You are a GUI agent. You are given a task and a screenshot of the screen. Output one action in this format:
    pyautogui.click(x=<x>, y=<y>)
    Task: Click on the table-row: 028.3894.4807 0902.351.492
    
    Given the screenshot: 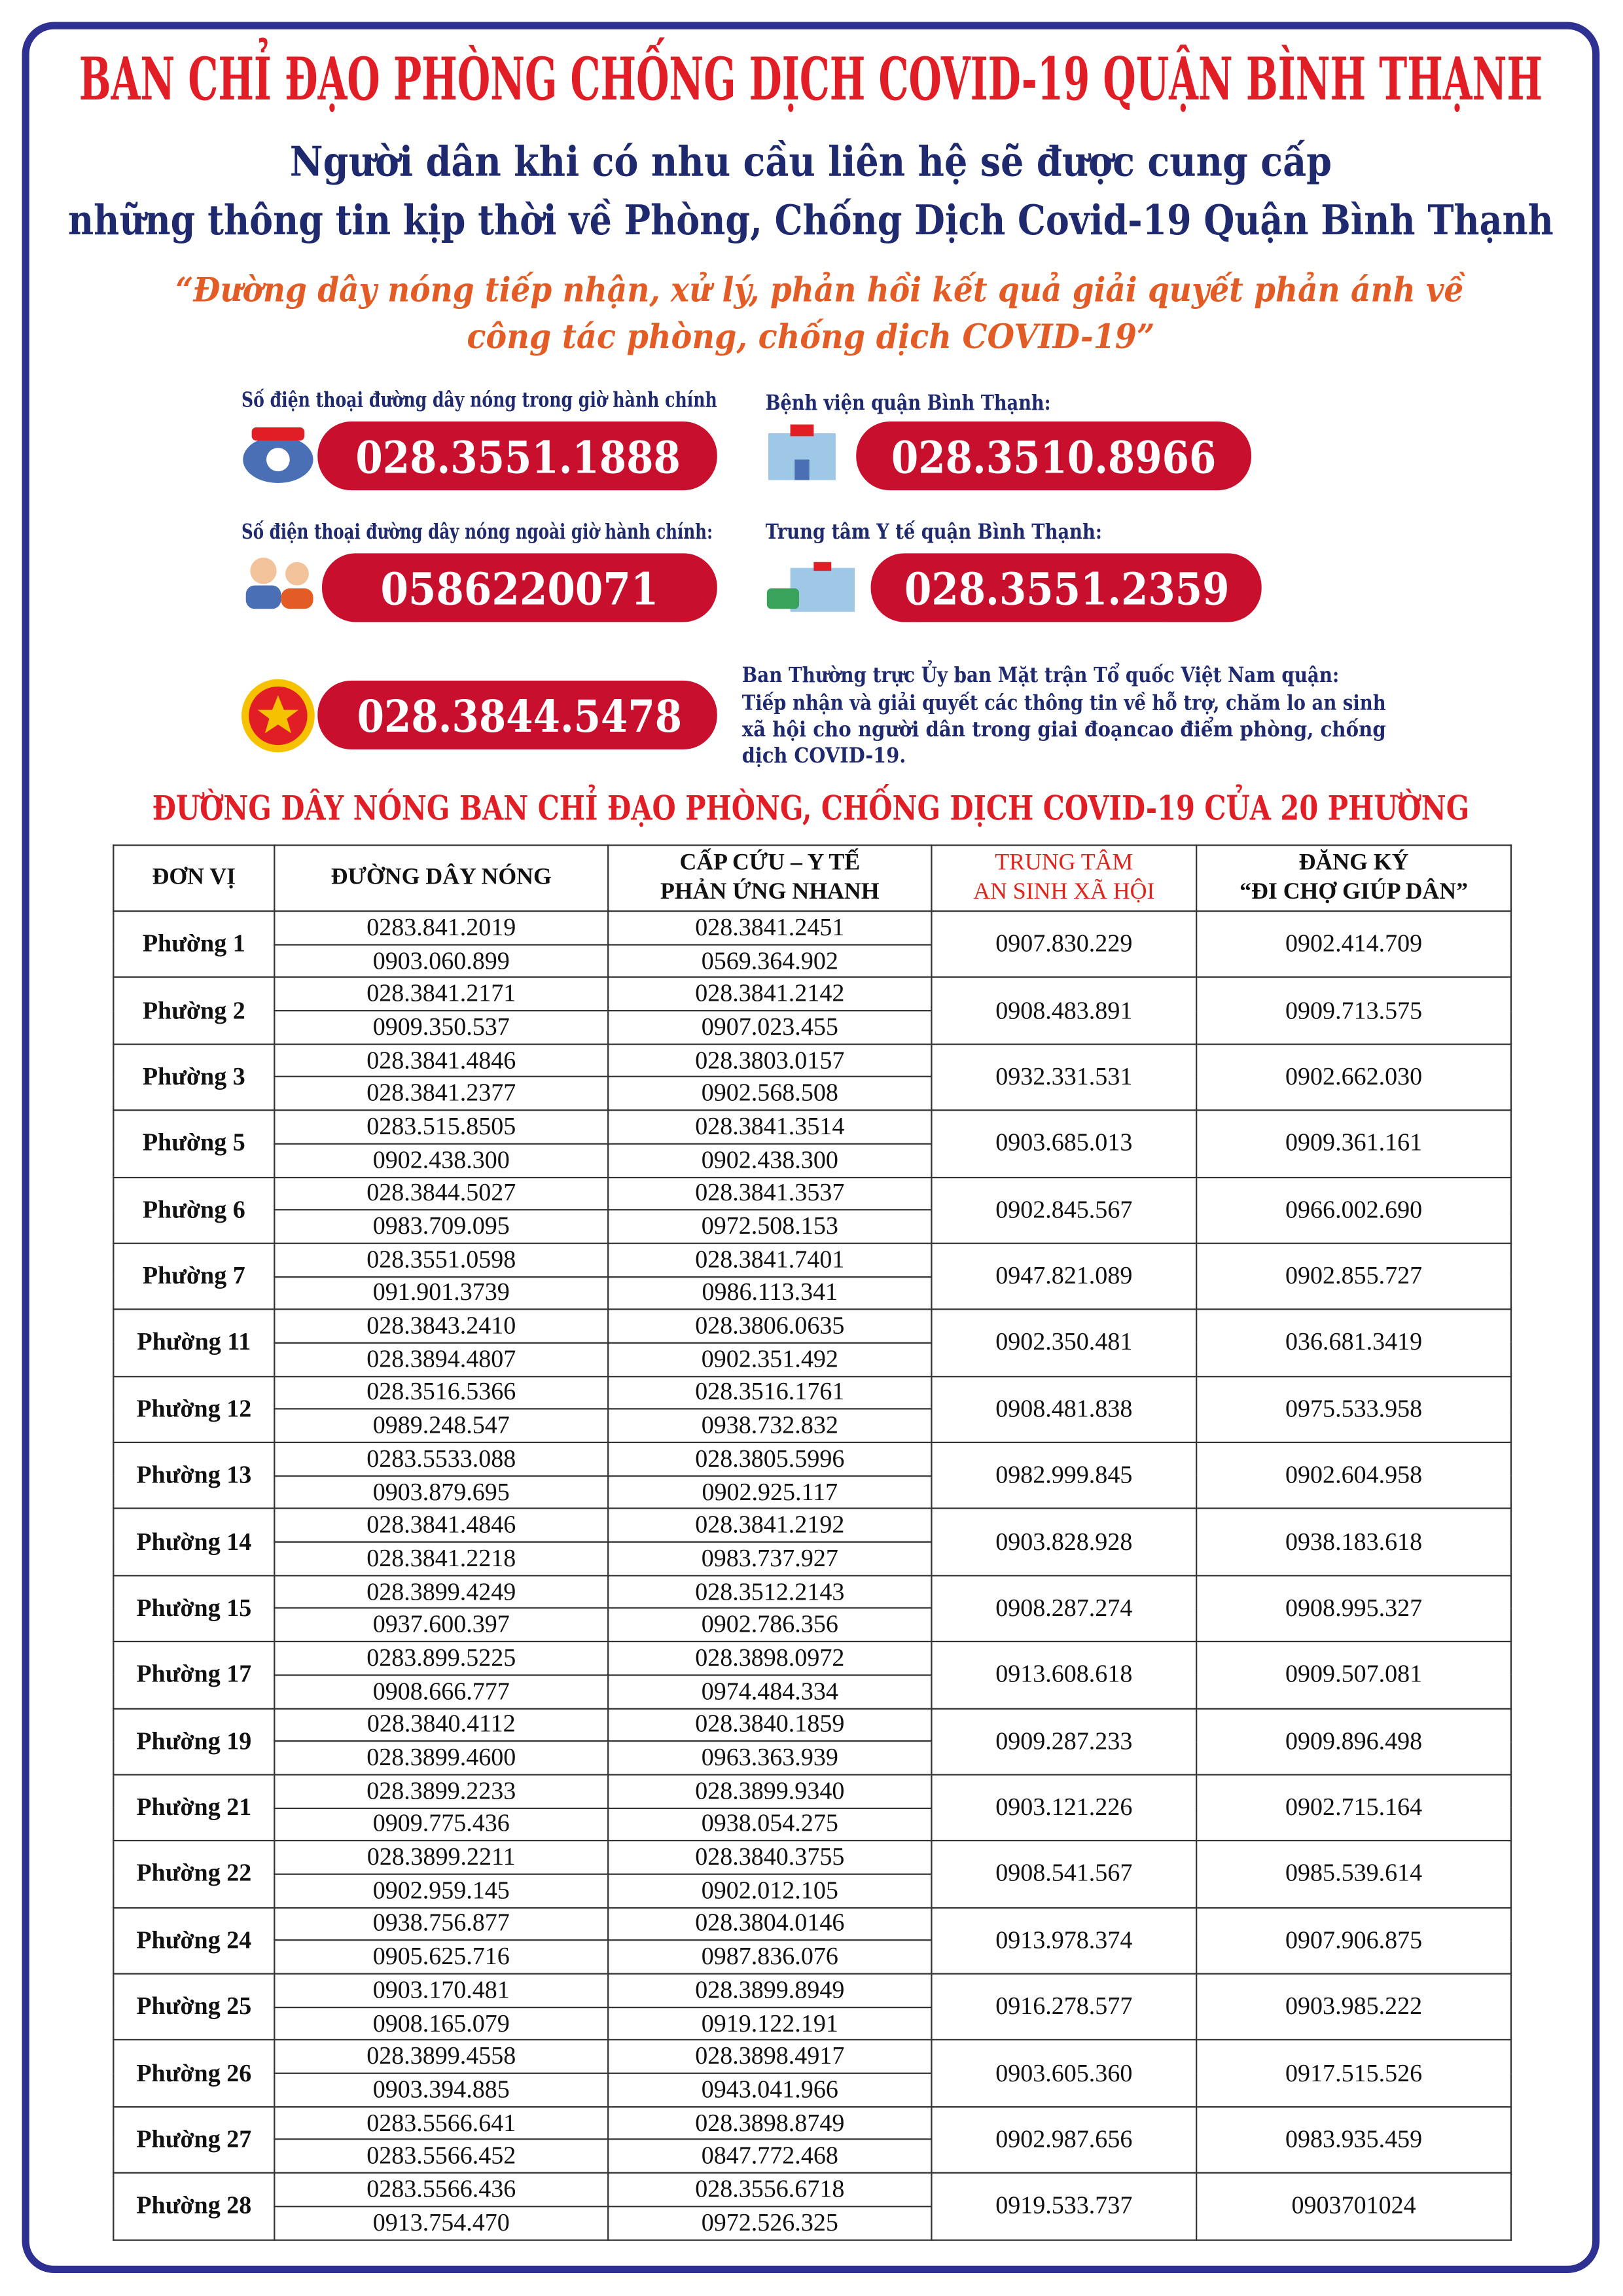 What is the action you would take?
    pyautogui.click(x=812, y=1359)
    